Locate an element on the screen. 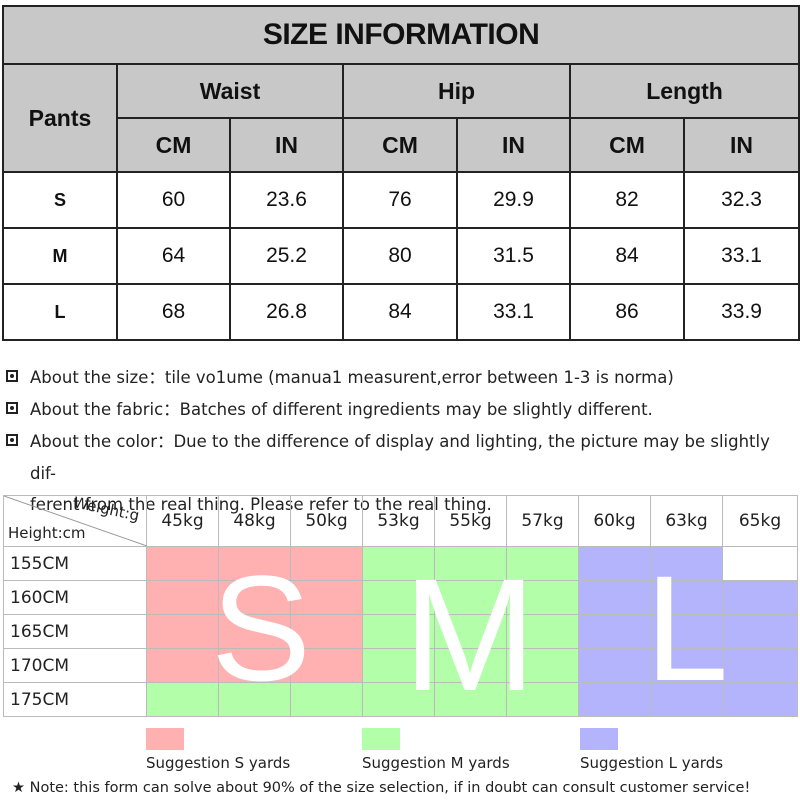 The width and height of the screenshot is (800, 800). grid-row: 175CM is located at coordinates (400, 699).